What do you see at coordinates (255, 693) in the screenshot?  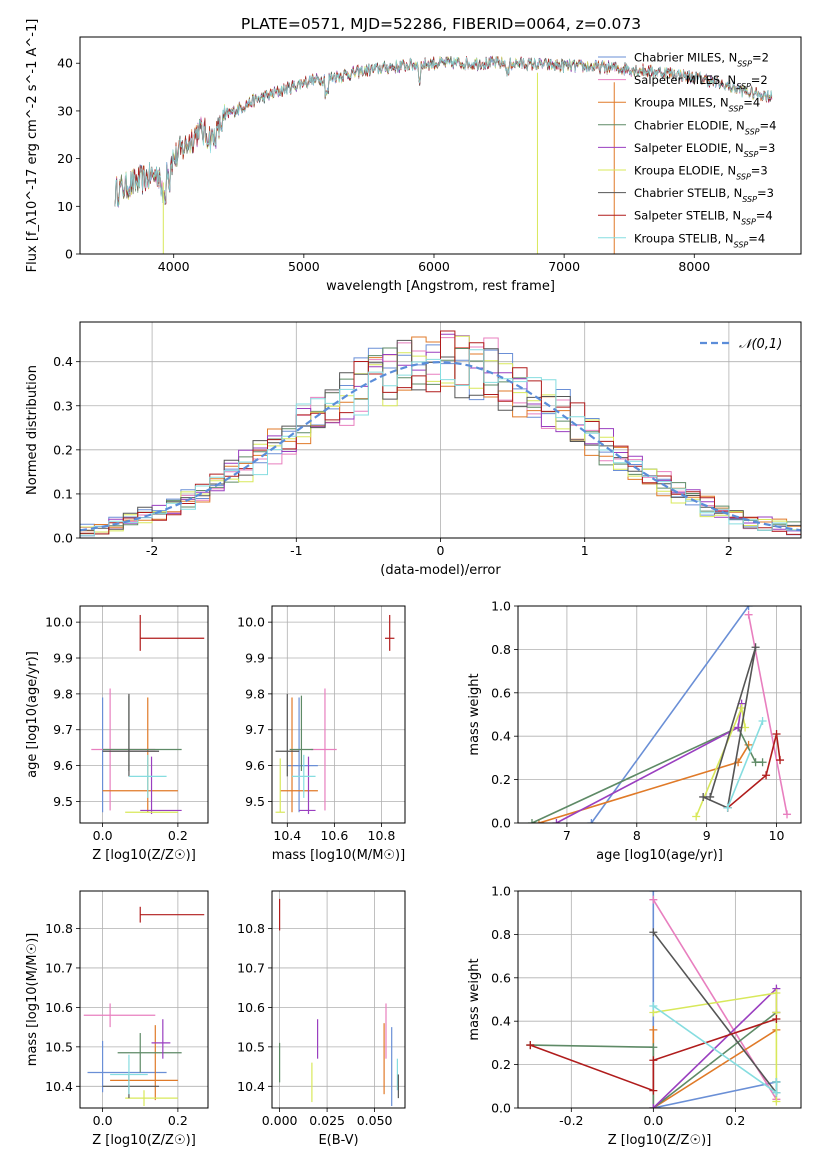 I see `y-tick-label: 9.8` at bounding box center [255, 693].